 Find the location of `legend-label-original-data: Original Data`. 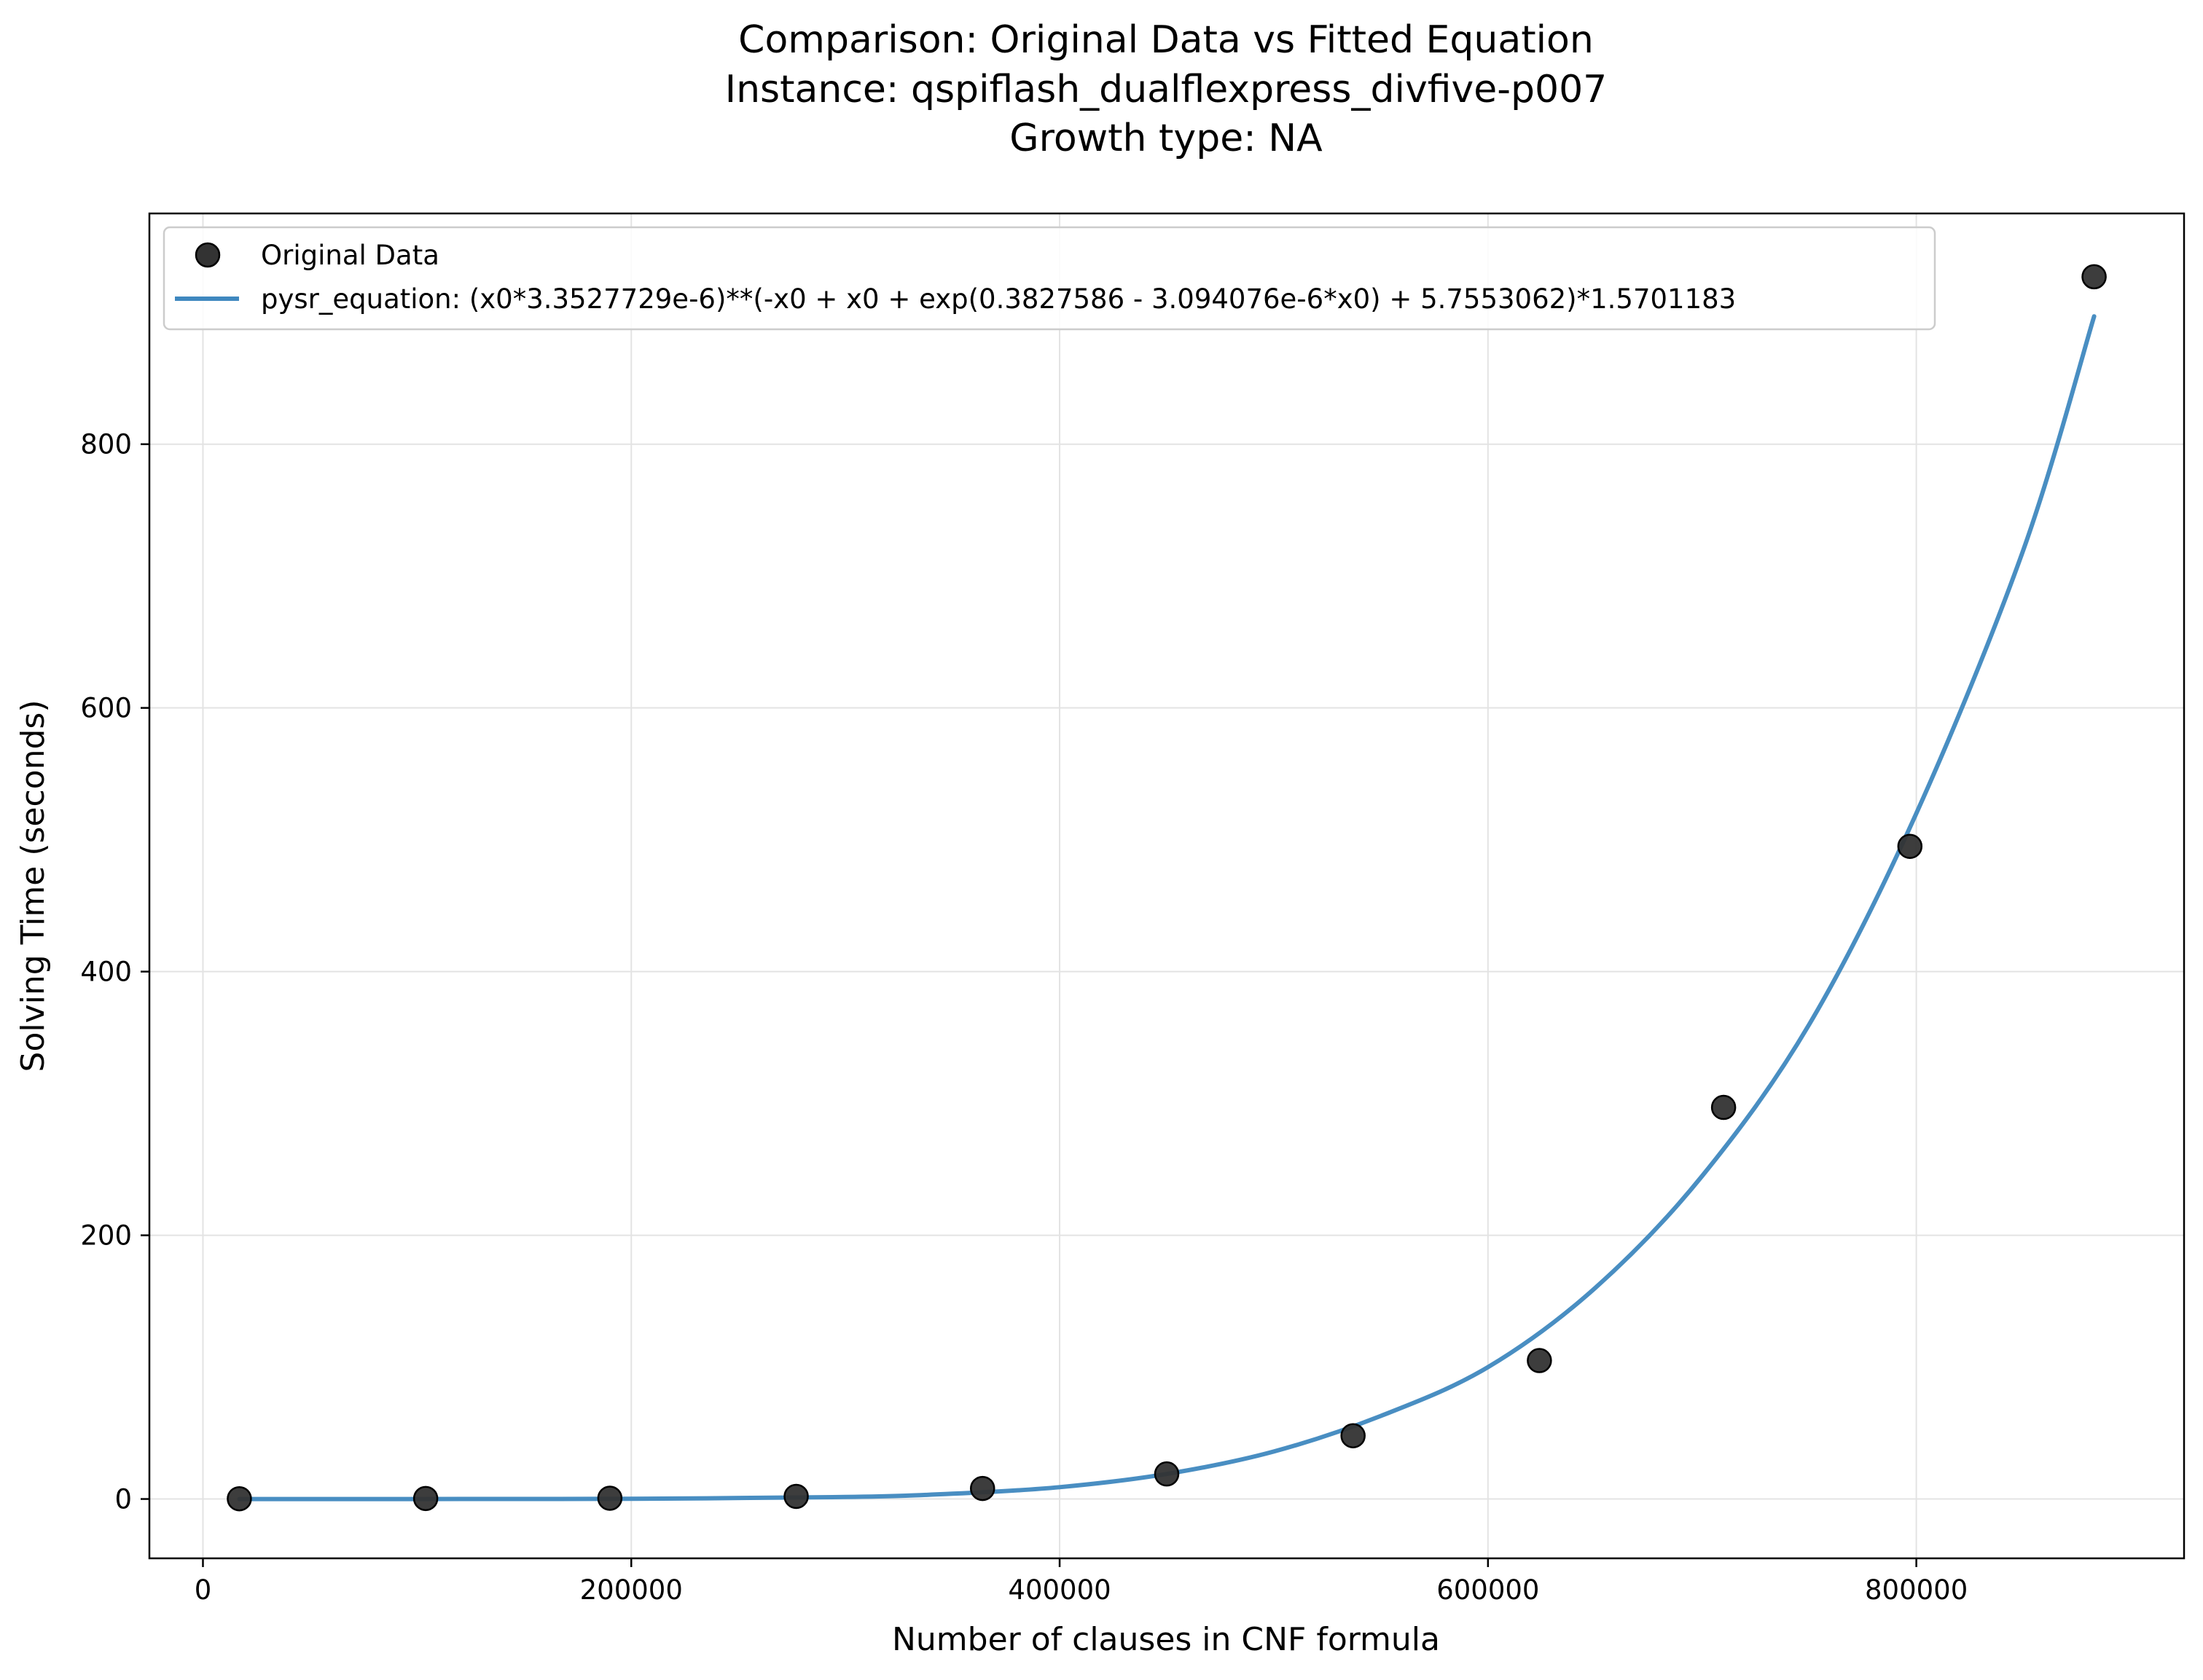

legend-label-original-data: Original Data is located at coordinates (350, 255).